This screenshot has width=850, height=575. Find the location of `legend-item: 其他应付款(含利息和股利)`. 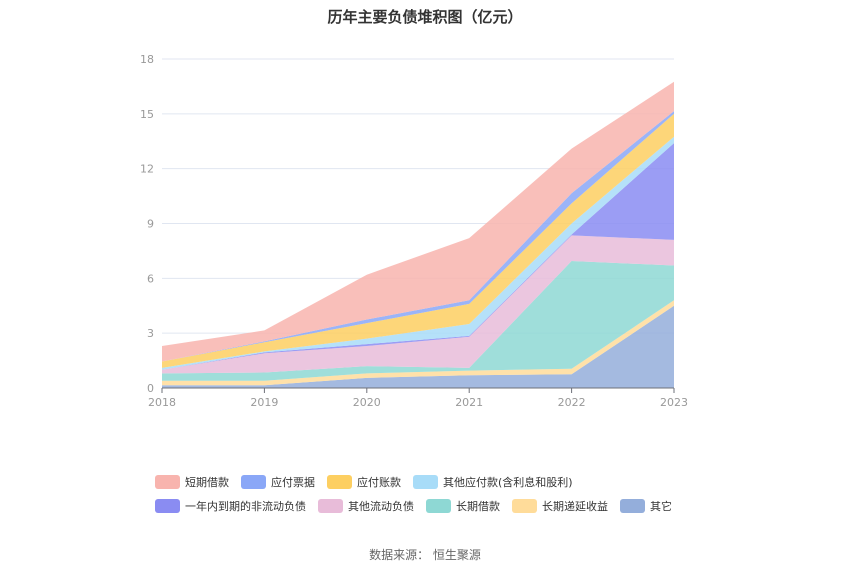

legend-item: 其他应付款(含利息和股利) is located at coordinates (493, 482).